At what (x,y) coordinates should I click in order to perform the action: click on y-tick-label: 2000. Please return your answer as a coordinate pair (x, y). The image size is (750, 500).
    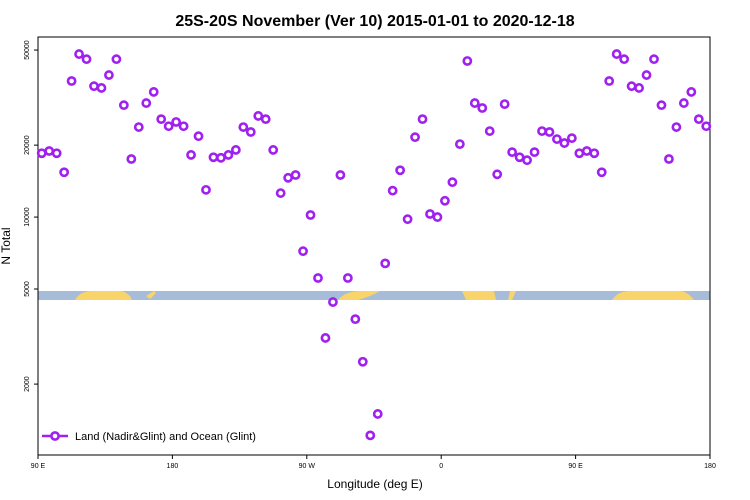
    Looking at the image, I should click on (27, 384).